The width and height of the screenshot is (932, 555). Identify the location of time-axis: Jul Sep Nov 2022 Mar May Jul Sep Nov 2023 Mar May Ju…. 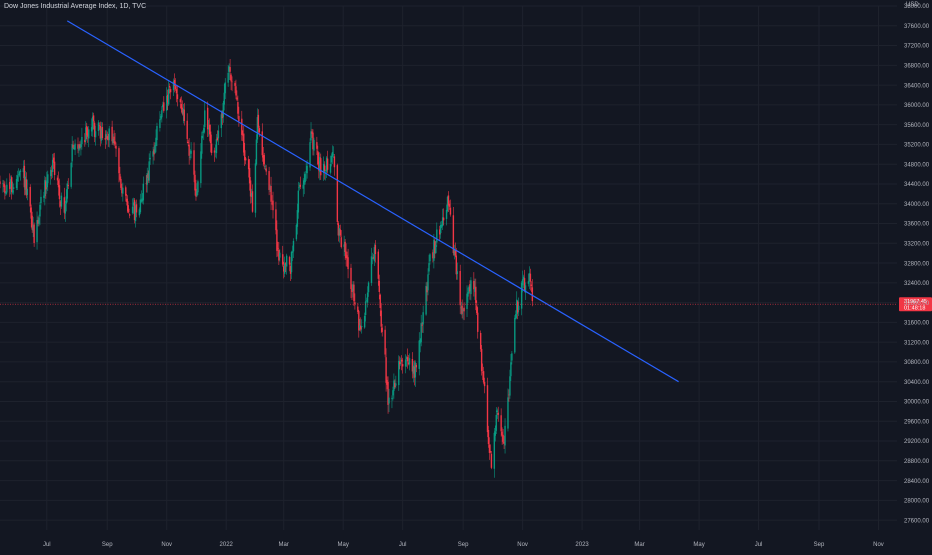
(463, 545).